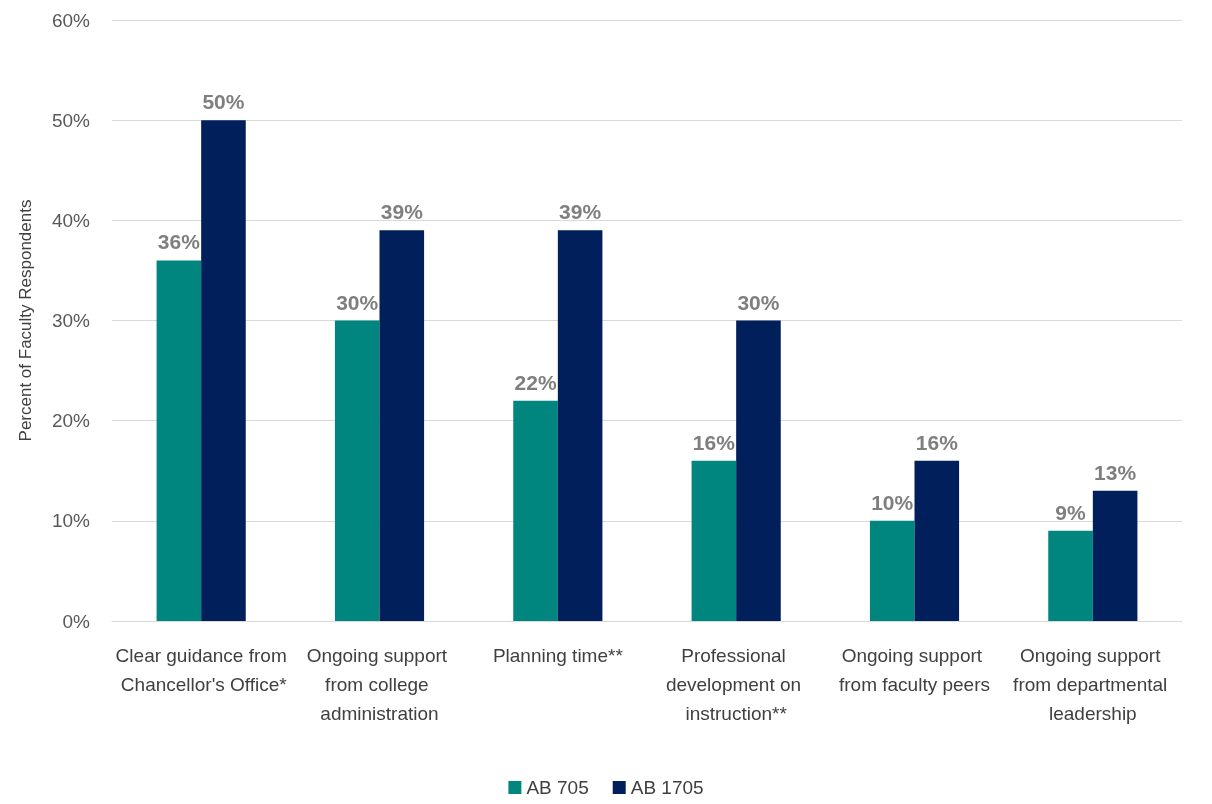 The width and height of the screenshot is (1212, 804). I want to click on y-tick-label: 60%, so click(71, 20).